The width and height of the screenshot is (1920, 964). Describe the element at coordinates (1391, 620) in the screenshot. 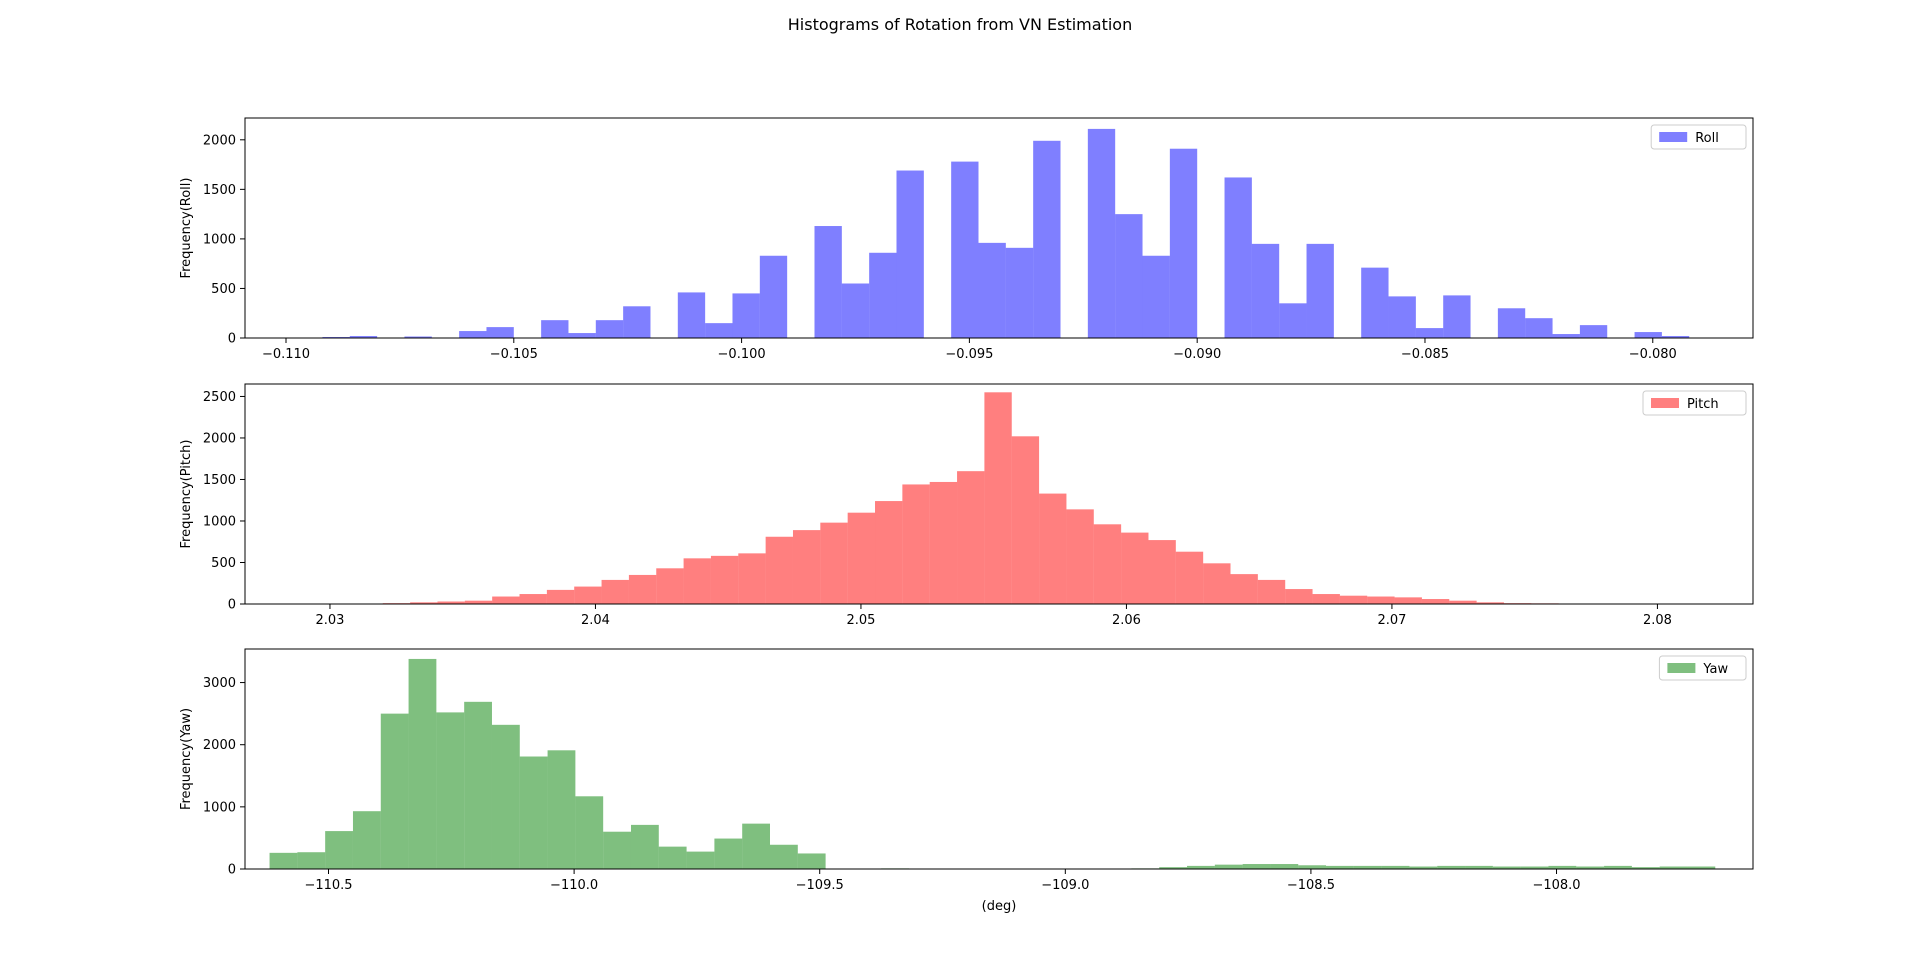

I see `pitch-xtick-label: 2.07` at that location.